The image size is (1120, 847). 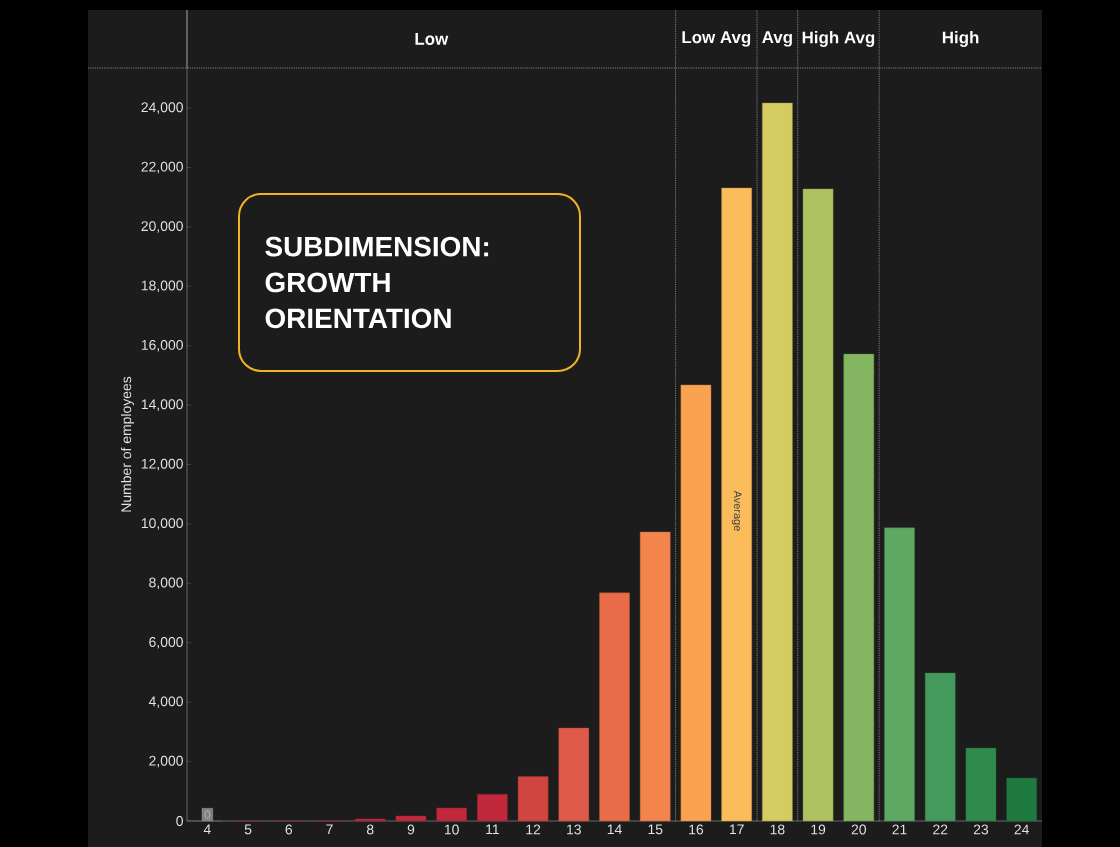 I want to click on x-tick-label: 19, so click(x=818, y=829).